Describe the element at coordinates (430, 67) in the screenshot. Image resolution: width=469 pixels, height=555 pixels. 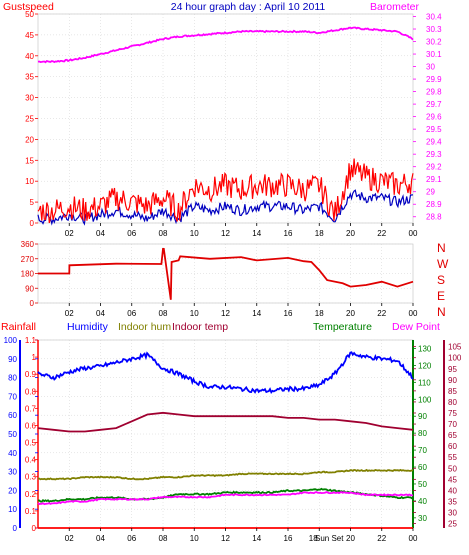
I see `barometer-axis-tick-label: 30` at that location.